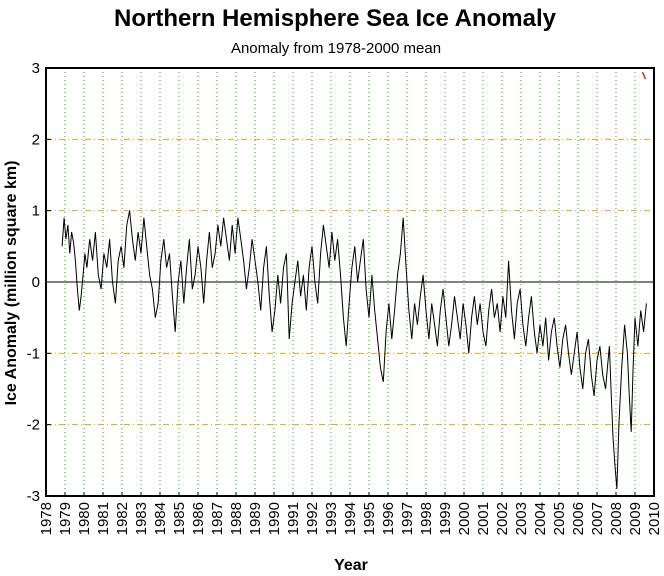  What do you see at coordinates (351, 565) in the screenshot?
I see `x-axis-label: Year` at bounding box center [351, 565].